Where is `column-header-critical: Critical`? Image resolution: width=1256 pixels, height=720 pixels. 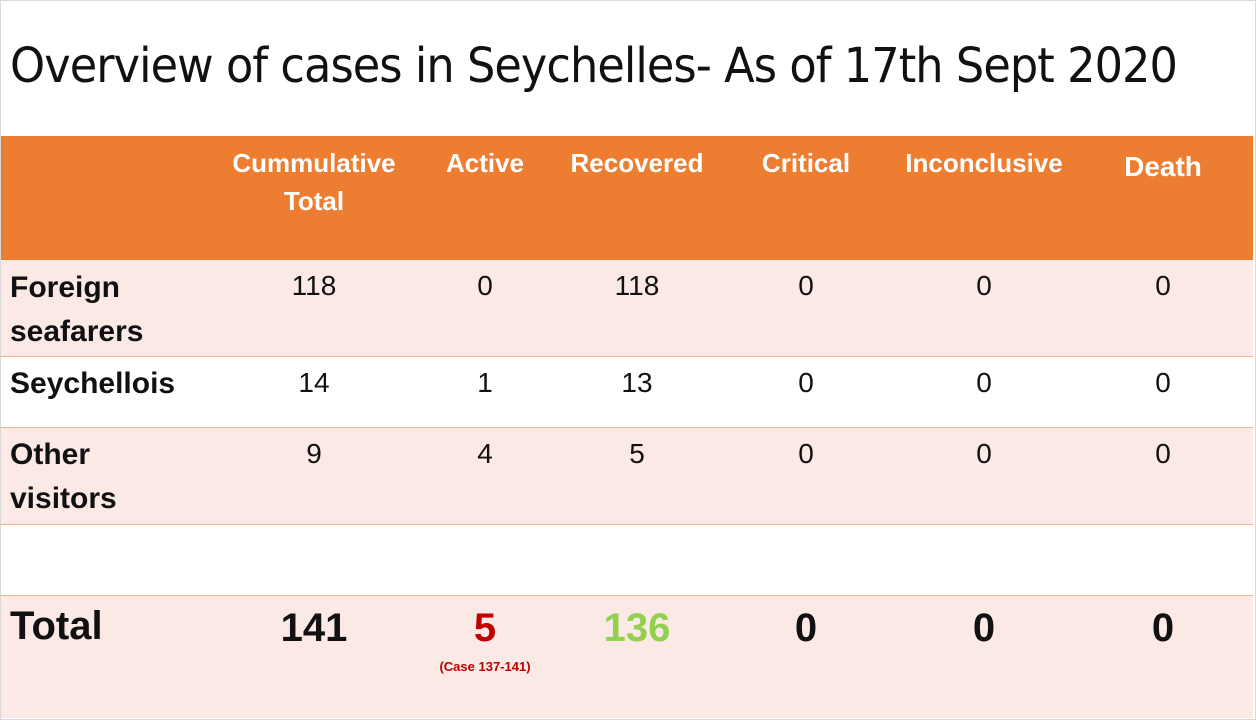
column-header-critical: Critical is located at coordinates (806, 163).